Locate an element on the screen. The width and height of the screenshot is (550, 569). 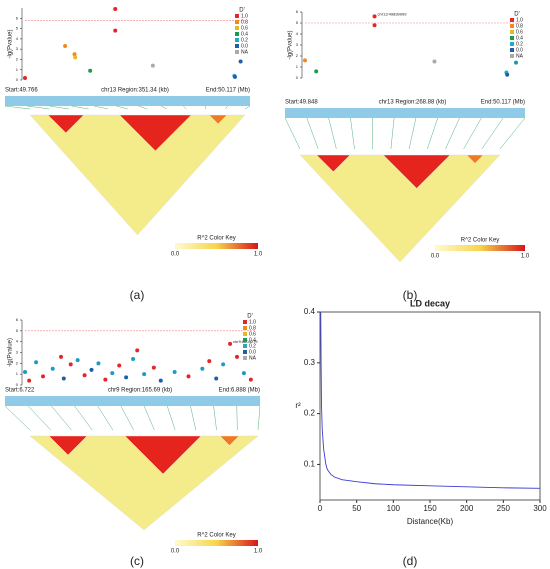
legend-label: 0.6 is located at coordinates (244, 28).